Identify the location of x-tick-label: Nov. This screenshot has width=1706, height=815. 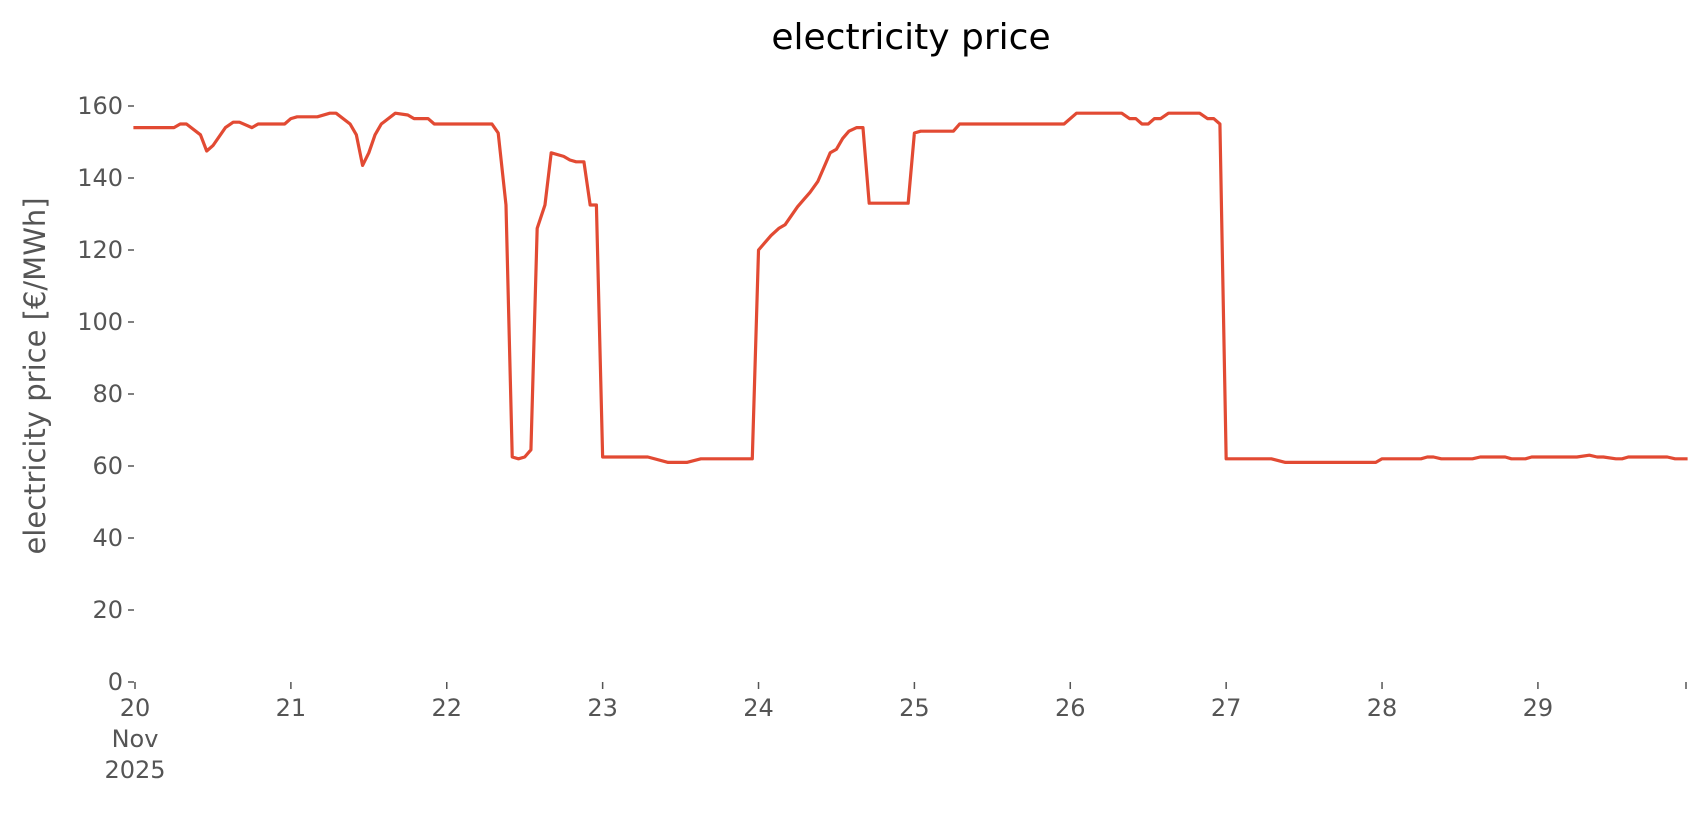
(135, 739).